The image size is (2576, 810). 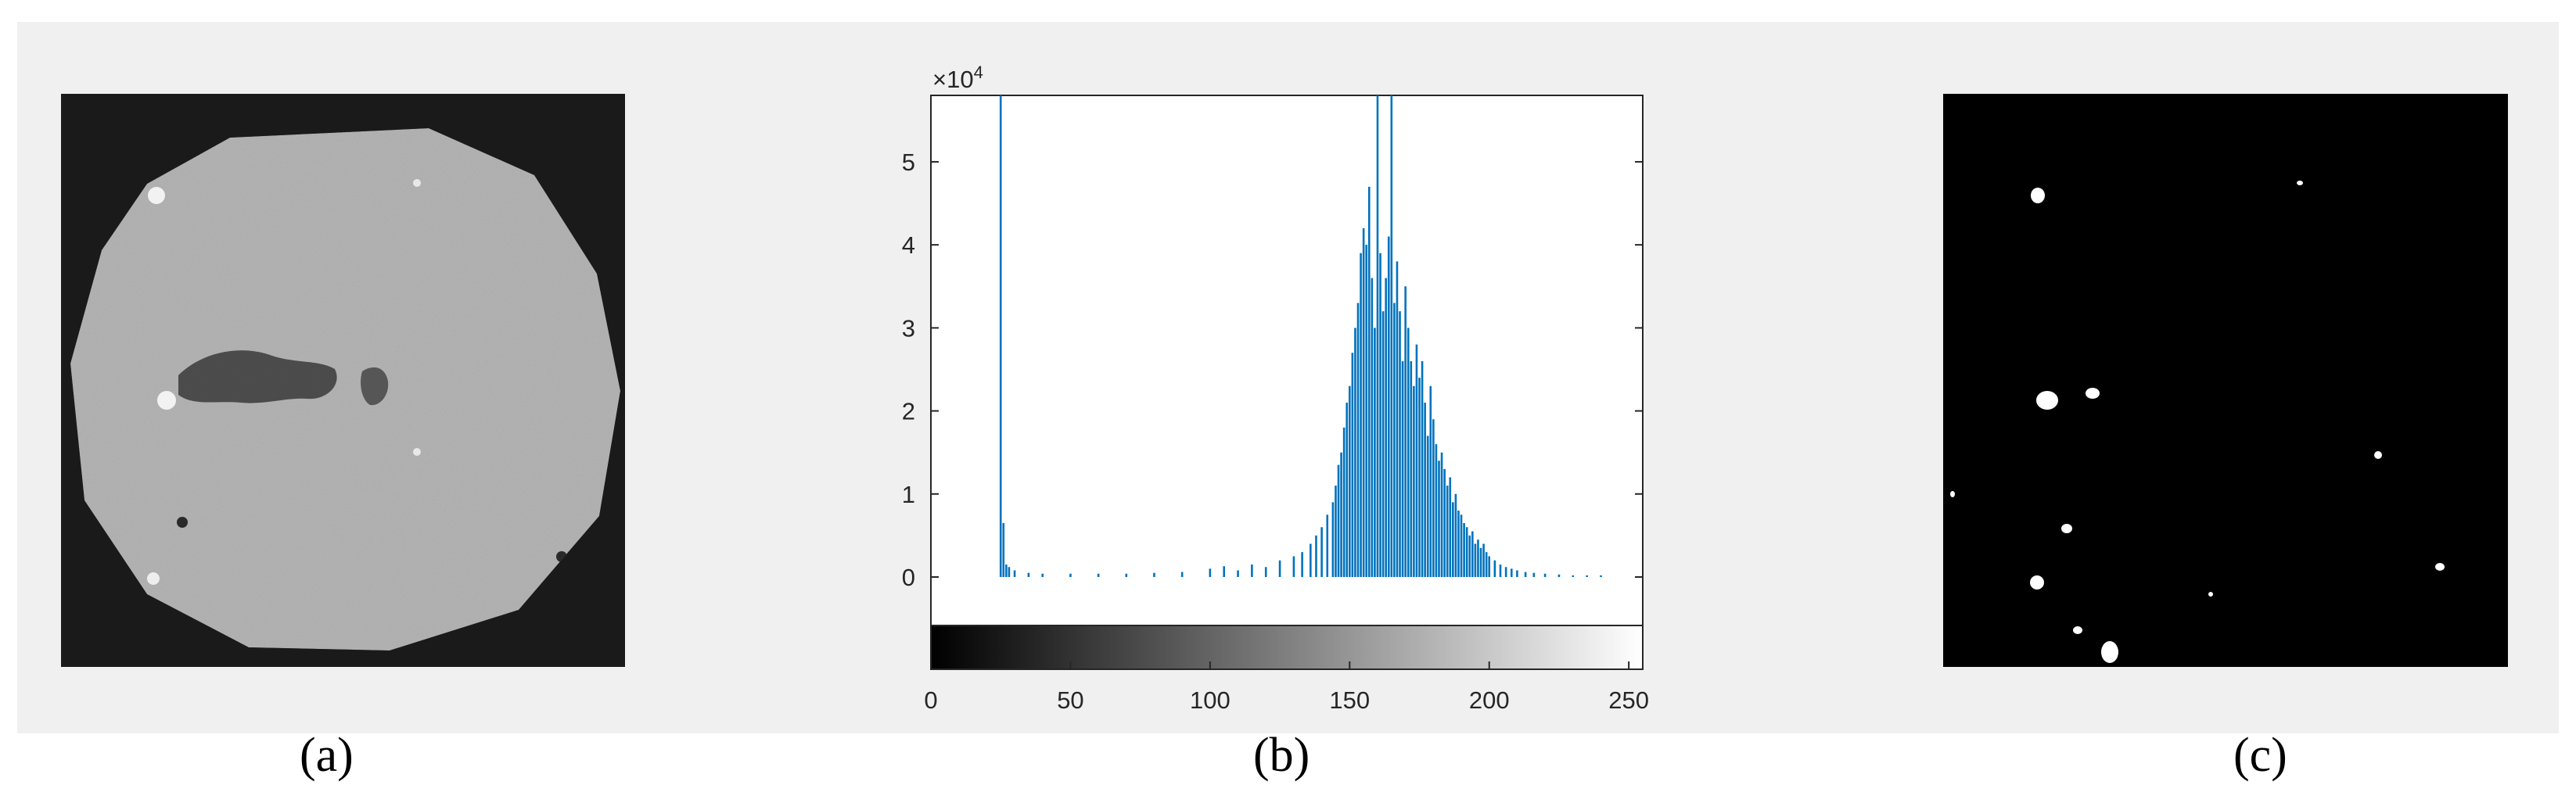 What do you see at coordinates (908, 494) in the screenshot?
I see `y-tick-label: 1` at bounding box center [908, 494].